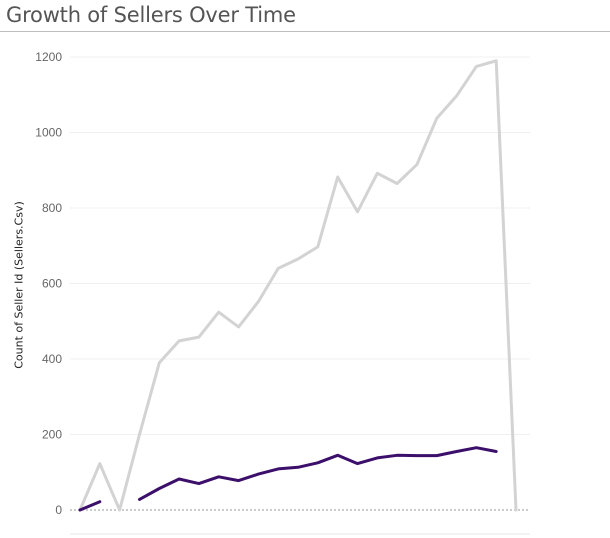 This screenshot has height=538, width=610. Describe the element at coordinates (151, 15) in the screenshot. I see `chart-title: Growth of Sellers Over Time` at that location.